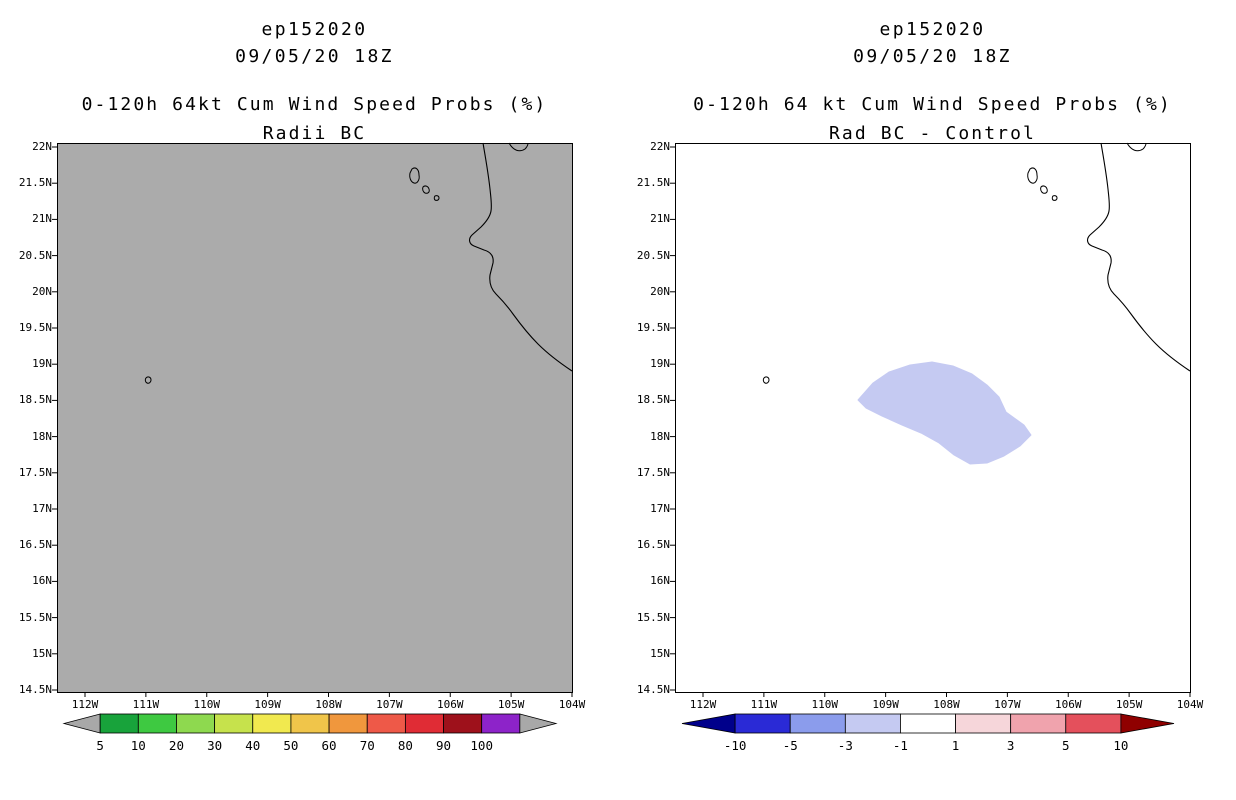 This screenshot has width=1236, height=800. Describe the element at coordinates (405, 745) in the screenshot. I see `colorbar-label: 80` at that location.